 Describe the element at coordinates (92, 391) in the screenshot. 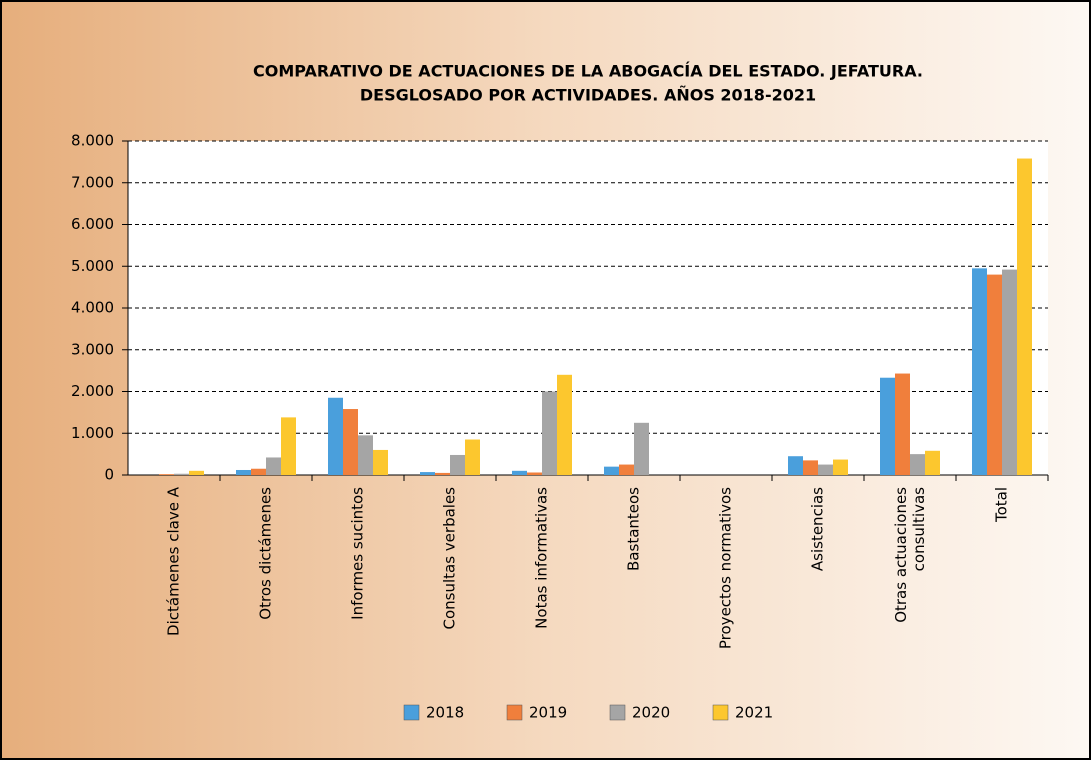

I see `y-tick-label: 2.000` at that location.